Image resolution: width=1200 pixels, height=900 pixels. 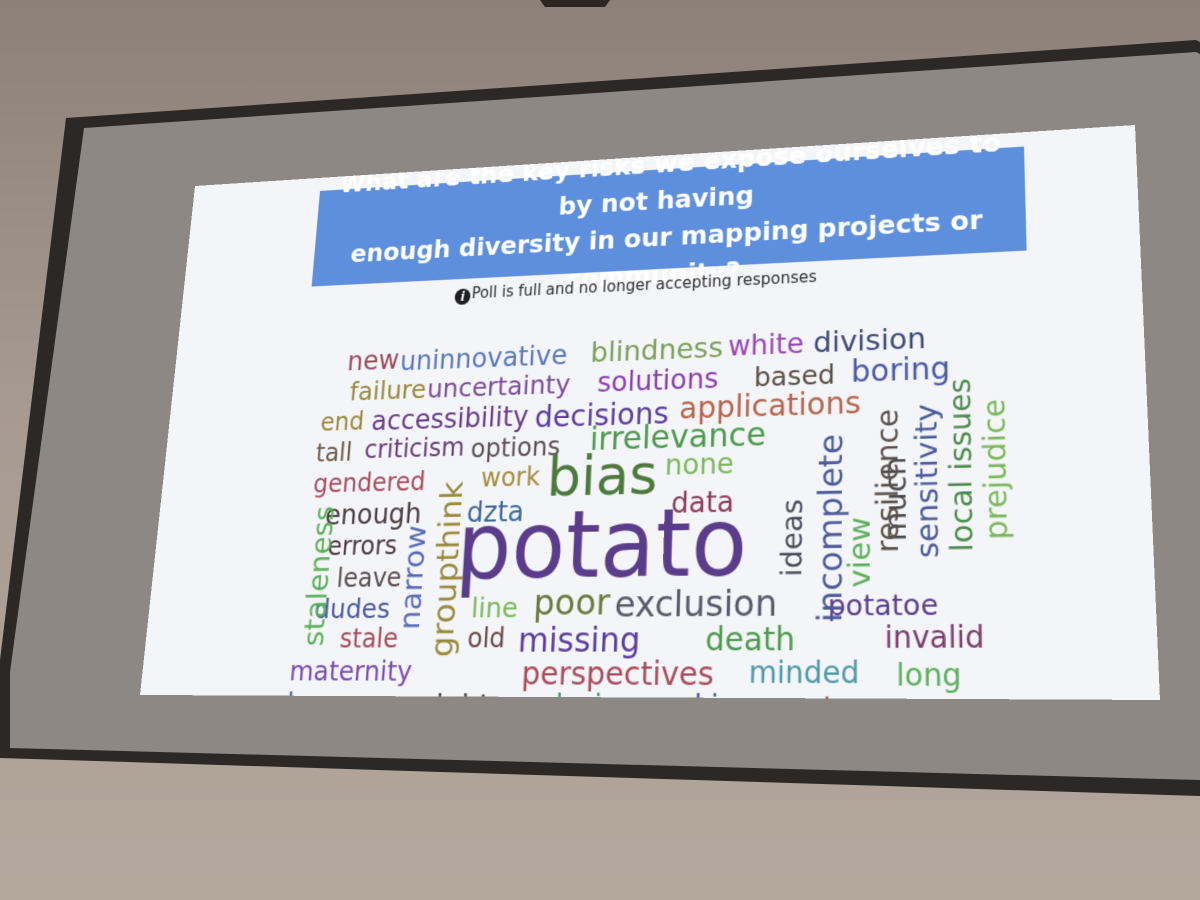 I want to click on word-cloud-term: potato, so click(x=601, y=545).